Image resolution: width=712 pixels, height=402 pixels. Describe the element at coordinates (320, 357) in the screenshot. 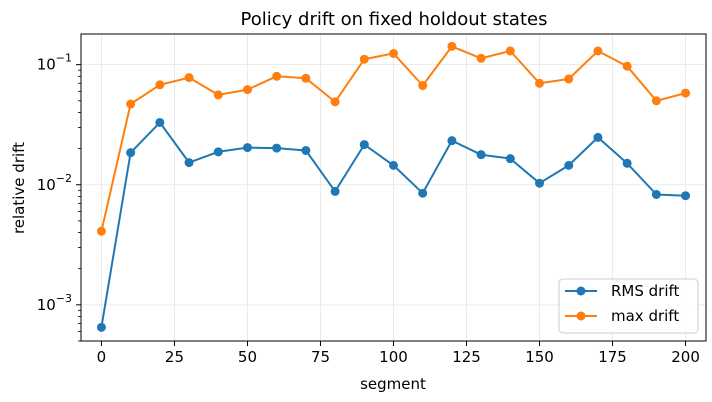

I see `x-tick-label: 75` at that location.